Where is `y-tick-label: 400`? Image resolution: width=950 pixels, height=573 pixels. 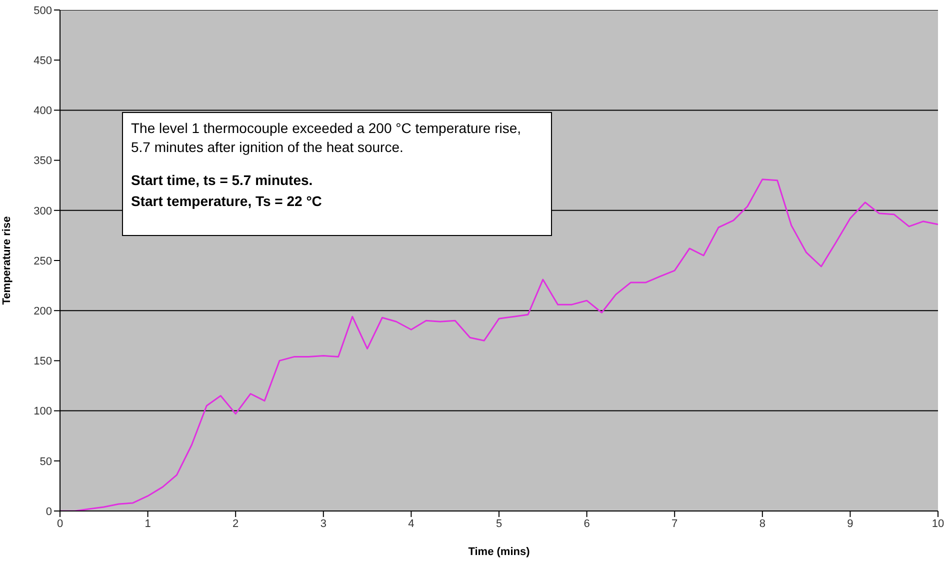 y-tick-label: 400 is located at coordinates (43, 111).